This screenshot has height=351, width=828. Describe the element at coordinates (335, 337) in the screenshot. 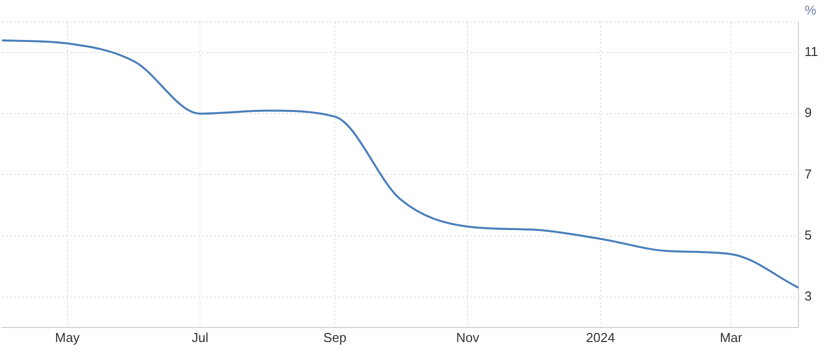

I see `x-tick-label: Sep` at that location.